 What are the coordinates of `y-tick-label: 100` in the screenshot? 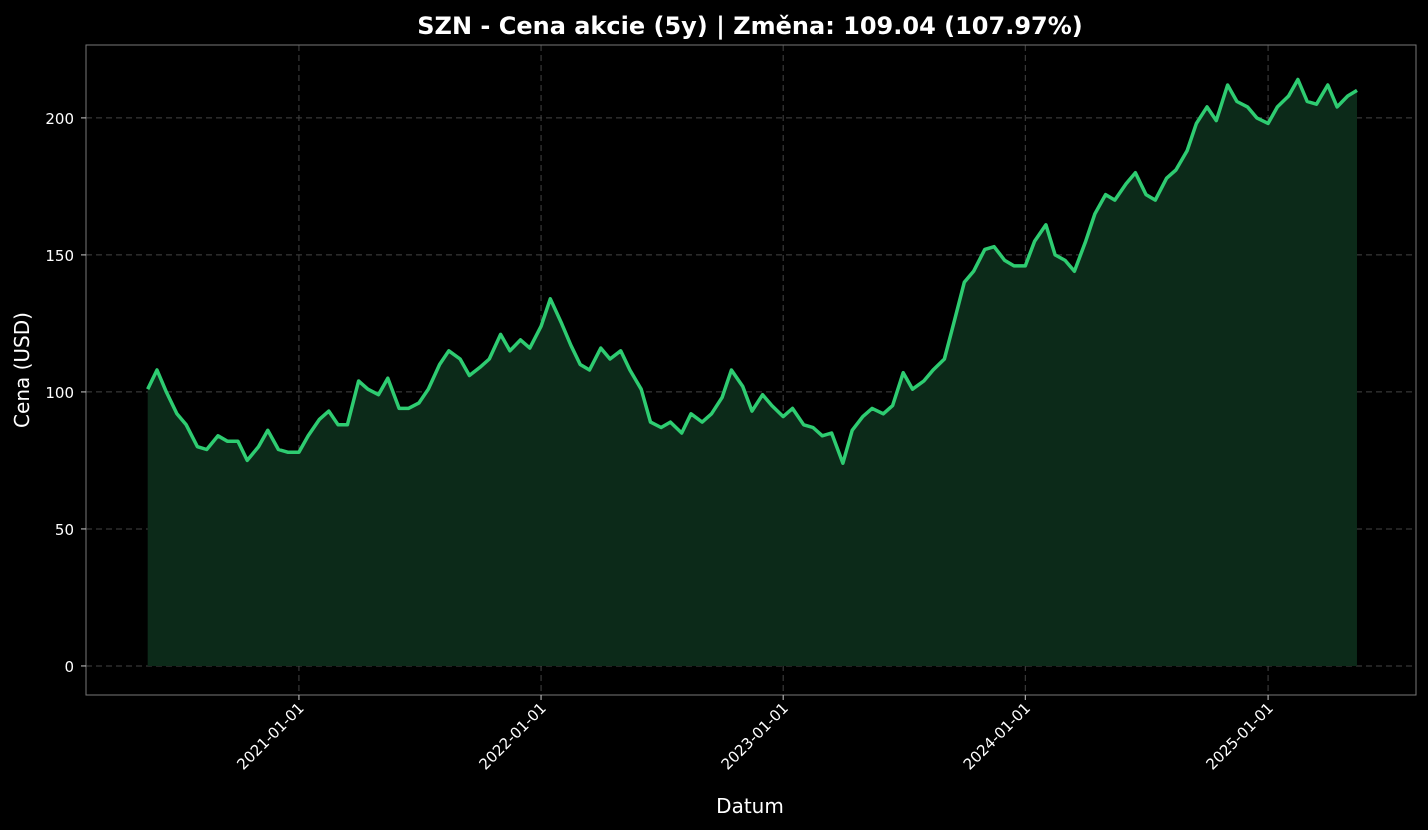 It's located at (59, 393).